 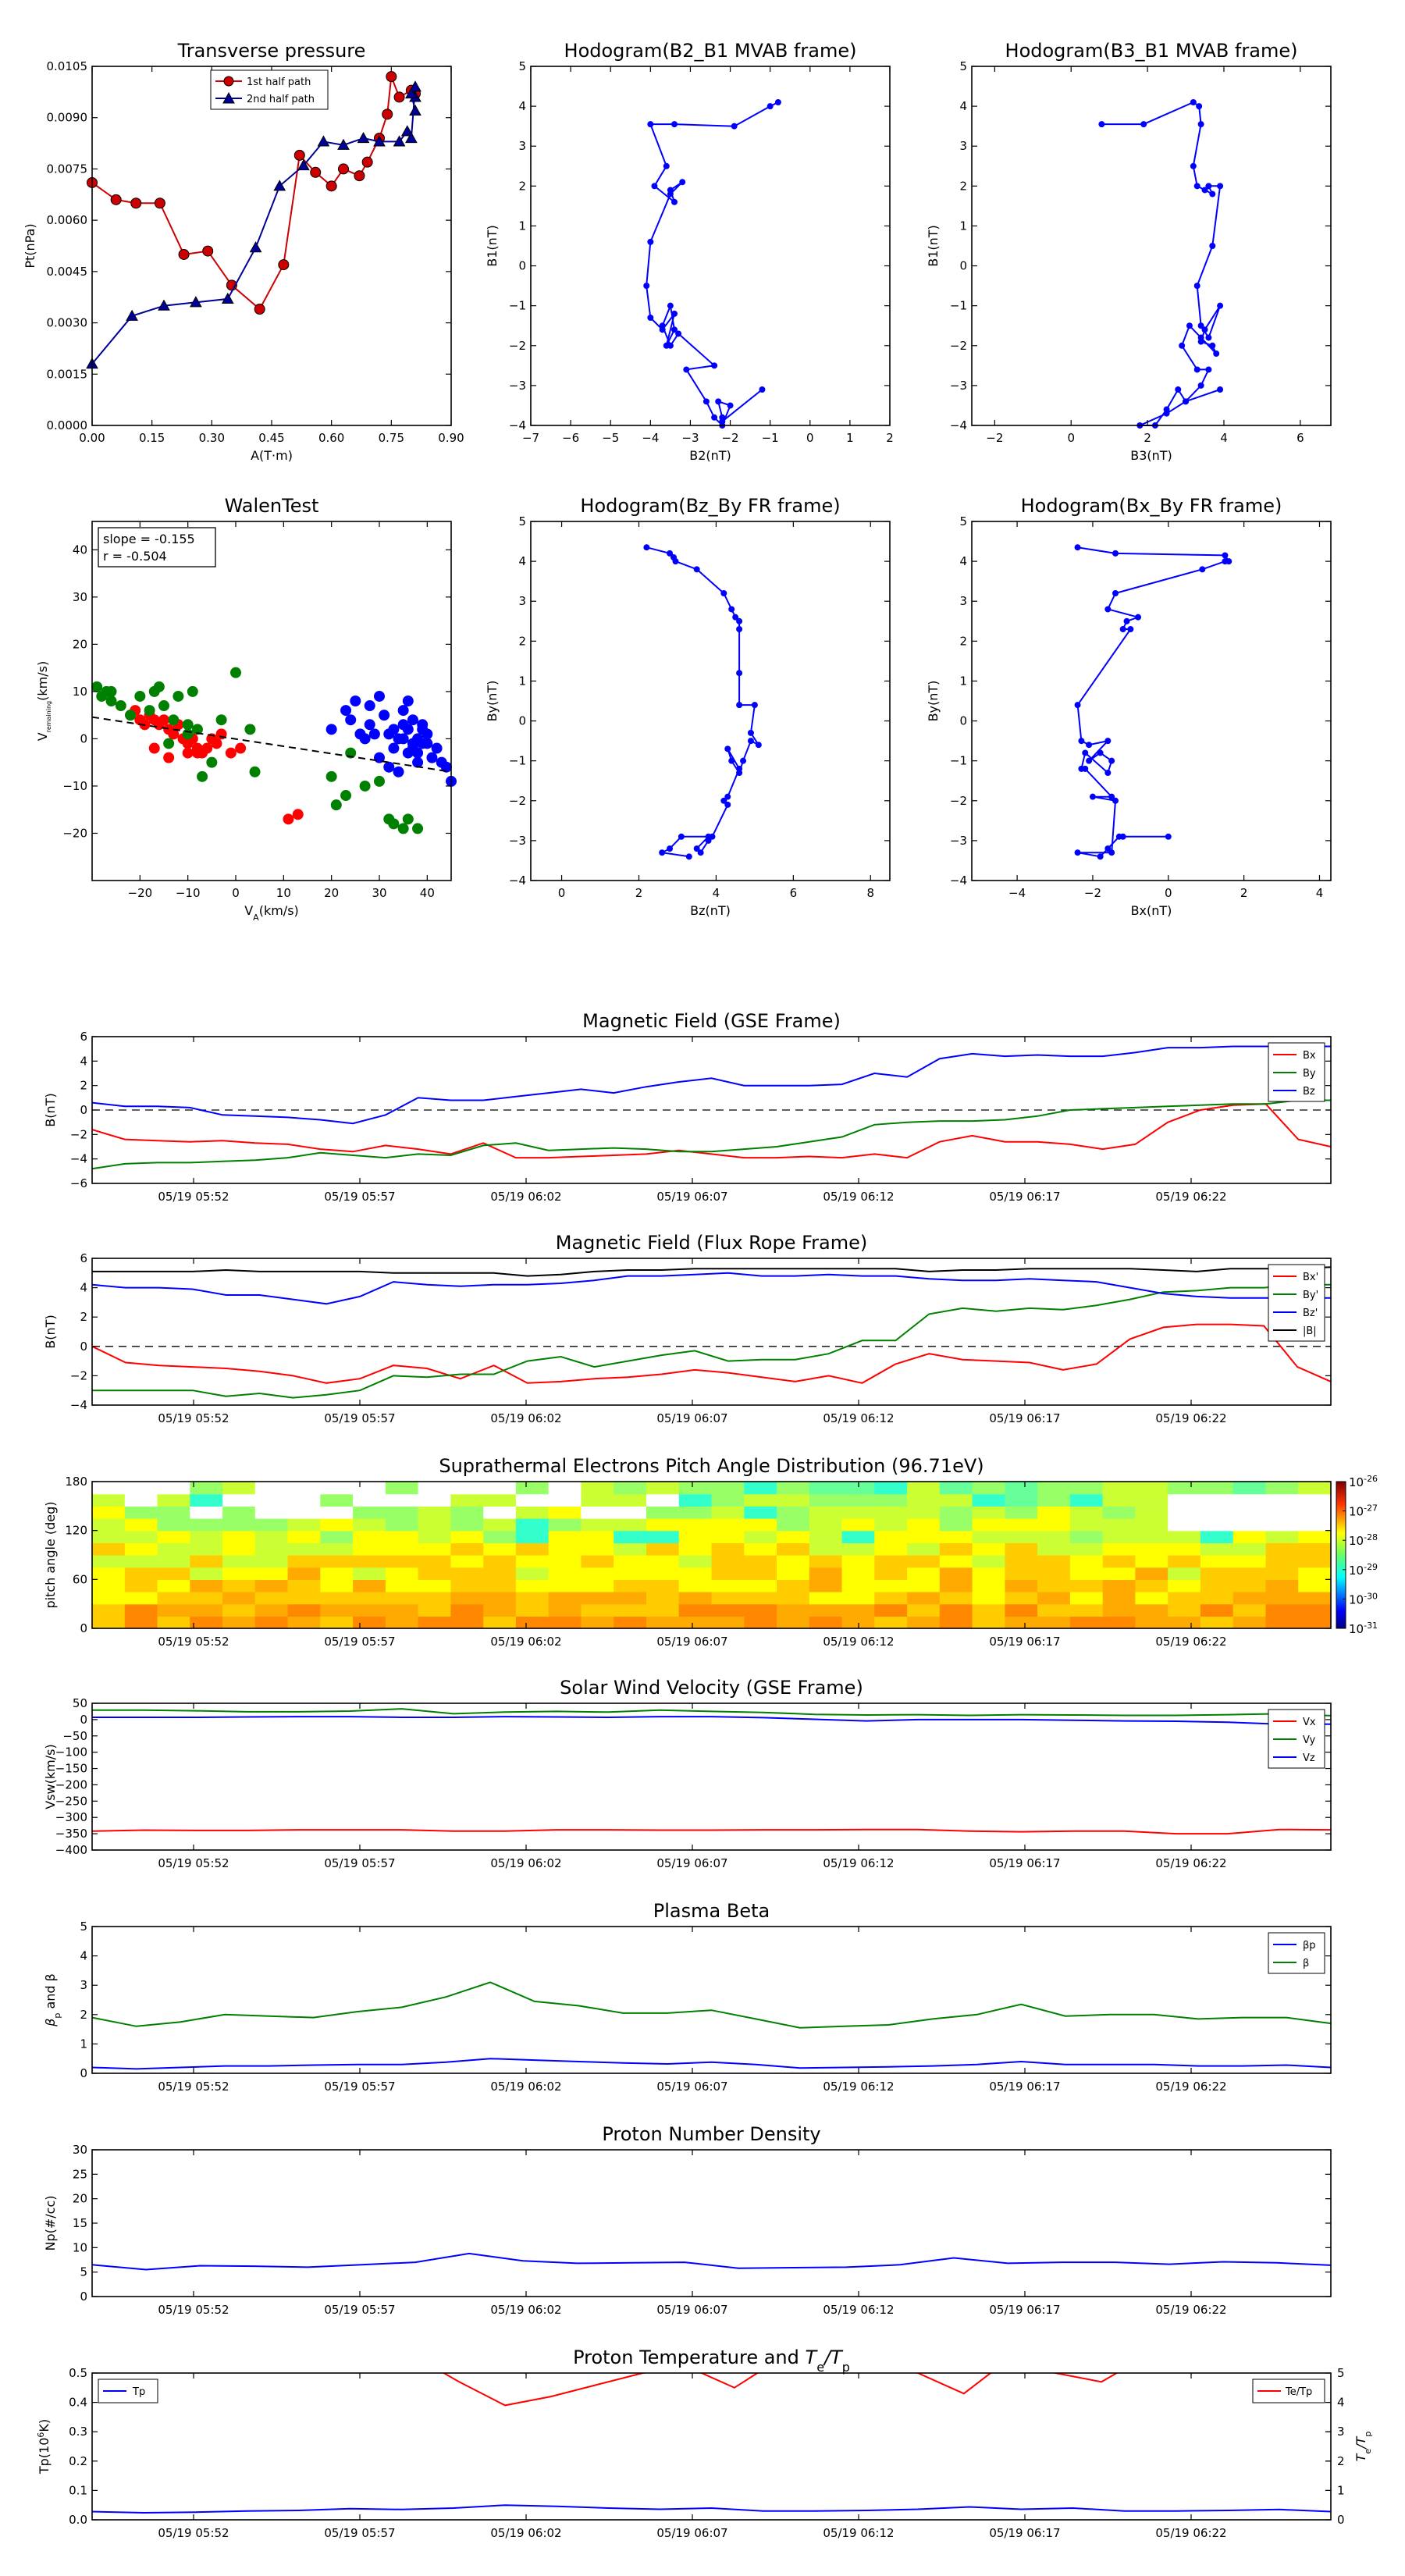 What do you see at coordinates (51, 2023) in the screenshot?
I see `text-span: β` at bounding box center [51, 2023].